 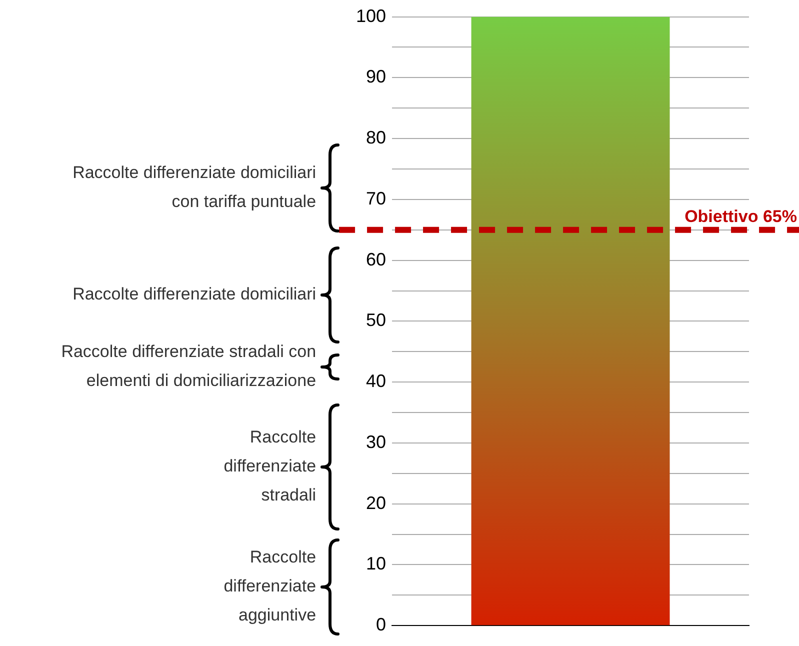 What do you see at coordinates (376, 502) in the screenshot?
I see `y-tick-label: 20` at bounding box center [376, 502].